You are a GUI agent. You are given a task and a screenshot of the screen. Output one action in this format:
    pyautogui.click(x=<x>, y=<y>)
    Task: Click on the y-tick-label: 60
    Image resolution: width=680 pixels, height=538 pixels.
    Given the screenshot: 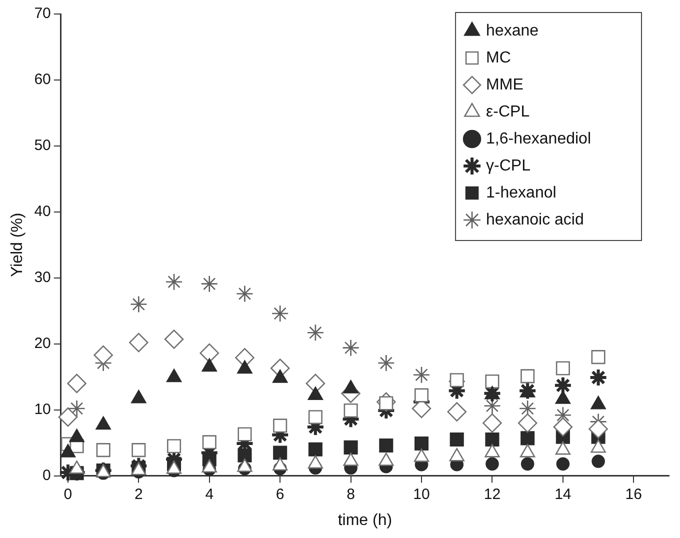 What is the action you would take?
    pyautogui.click(x=42, y=79)
    